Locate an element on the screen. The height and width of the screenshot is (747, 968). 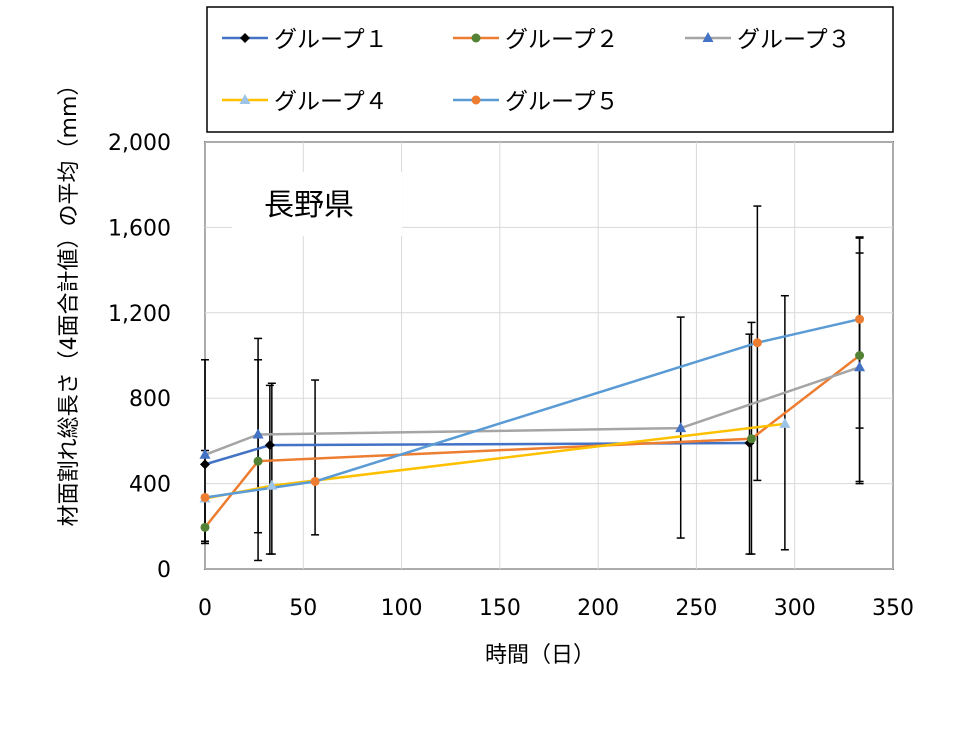
x-tick-label: 300 is located at coordinates (795, 608).